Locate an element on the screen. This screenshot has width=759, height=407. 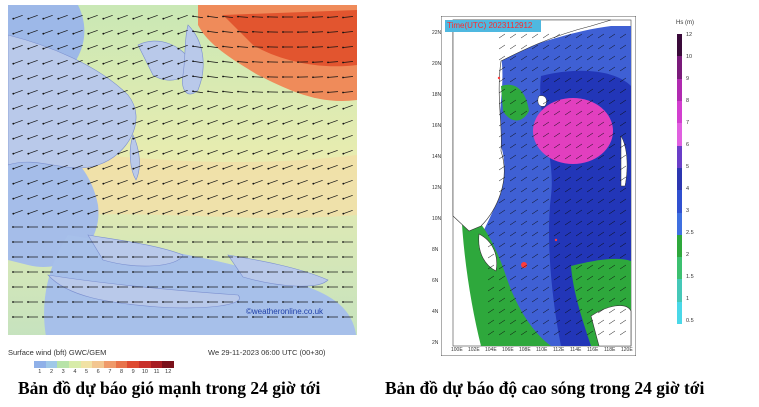
legend-label: 9 is located at coordinates (688, 79).